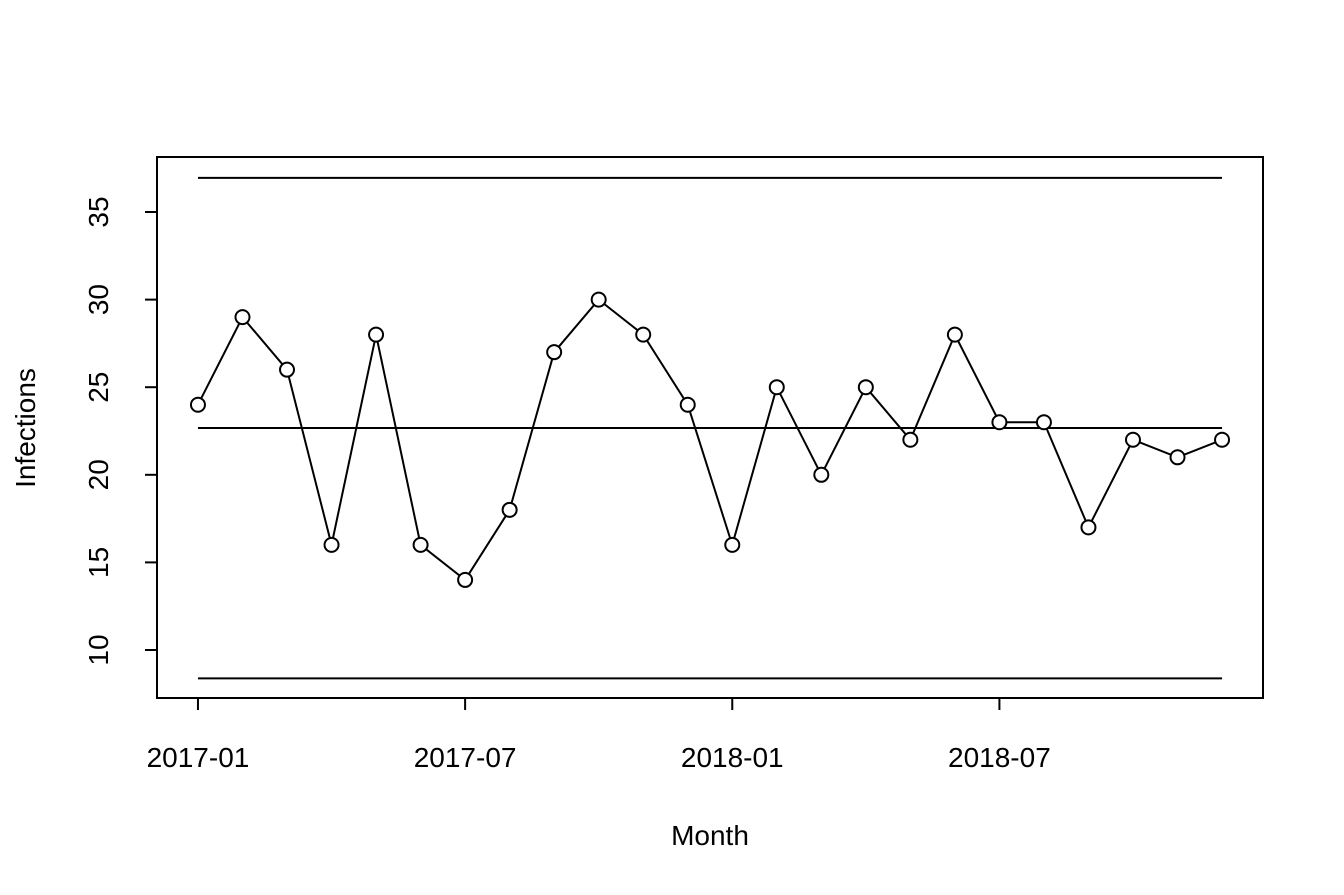 This screenshot has width=1344, height=895. Describe the element at coordinates (465, 757) in the screenshot. I see `x-tick-label: 2017-07` at that location.